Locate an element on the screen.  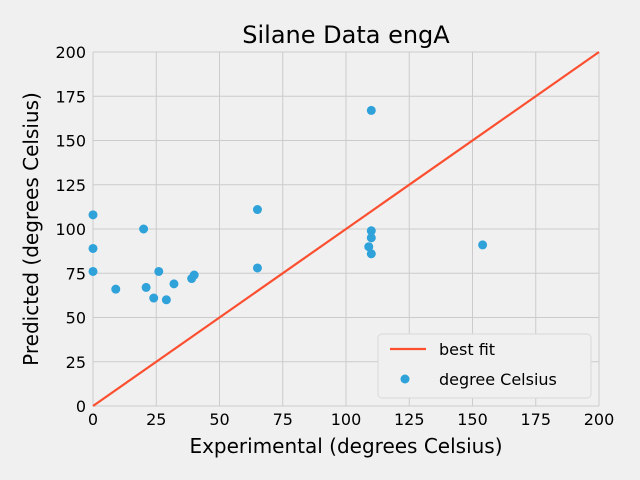
x-tick-label: 150 is located at coordinates (472, 419).